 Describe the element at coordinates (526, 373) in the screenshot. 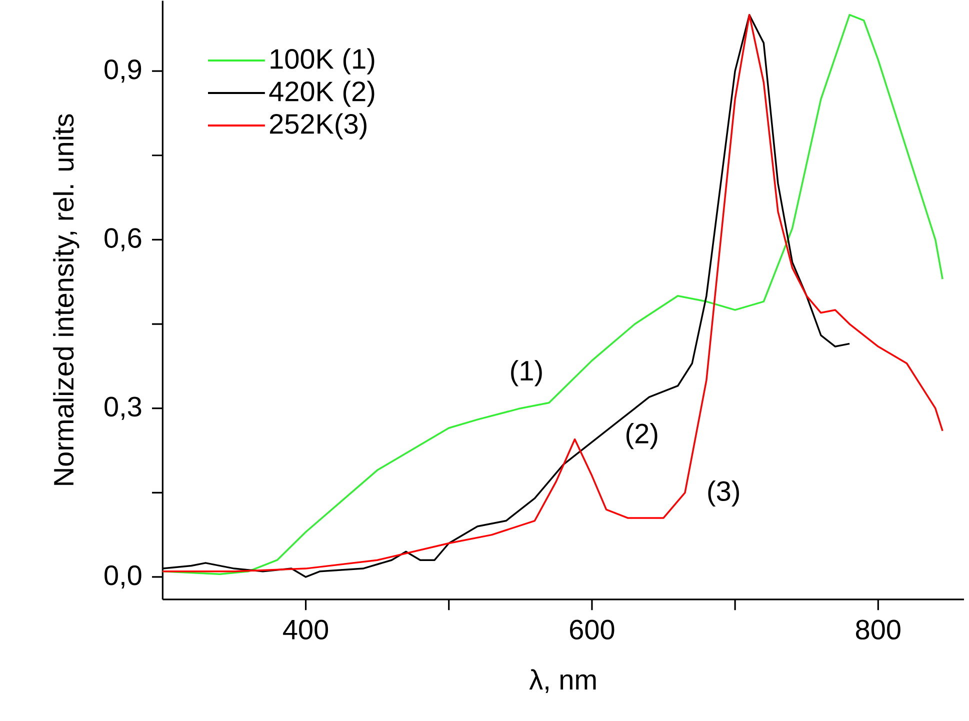

I see `annotation: (1)` at that location.